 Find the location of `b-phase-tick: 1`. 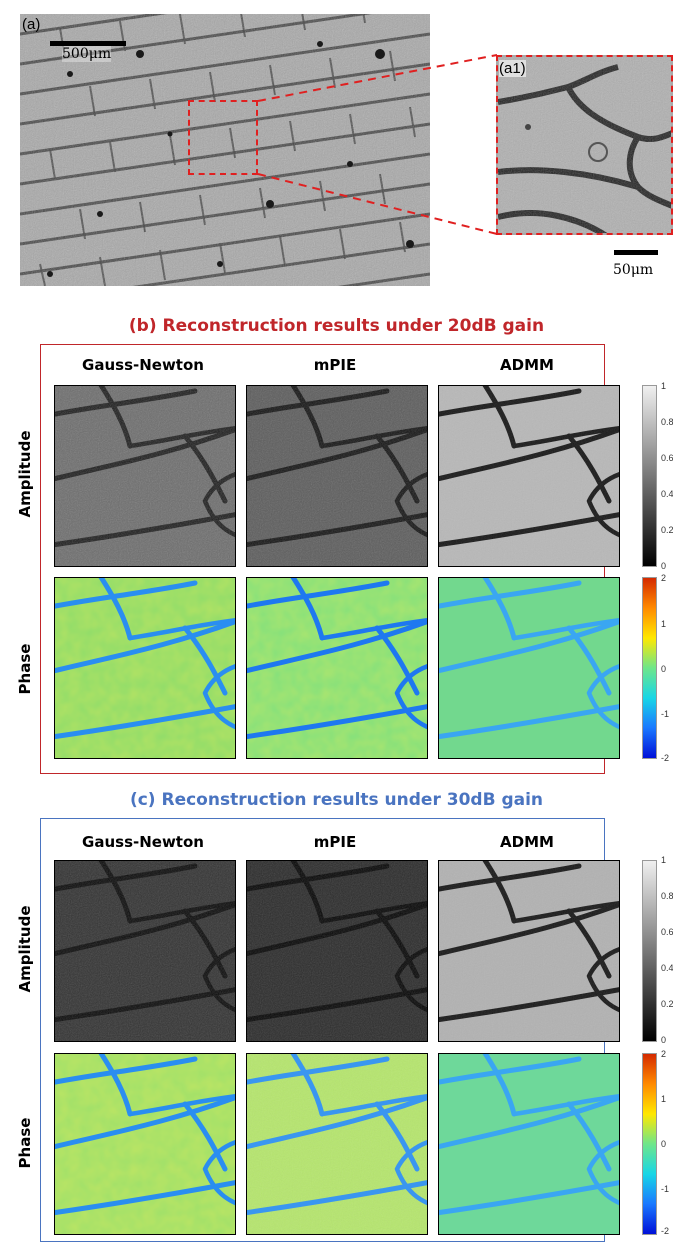

b-phase-tick: 1 is located at coordinates (664, 624).